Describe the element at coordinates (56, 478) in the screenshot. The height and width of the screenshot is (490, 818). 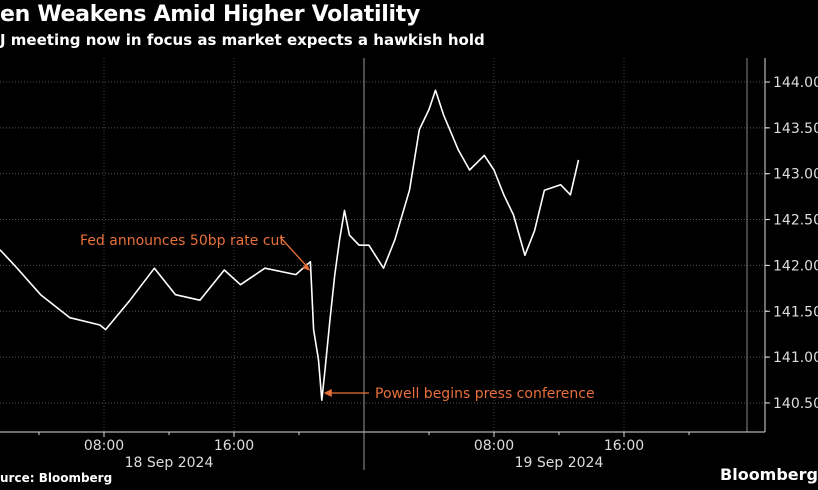
I see `source-note: urce: Bloomberg` at that location.